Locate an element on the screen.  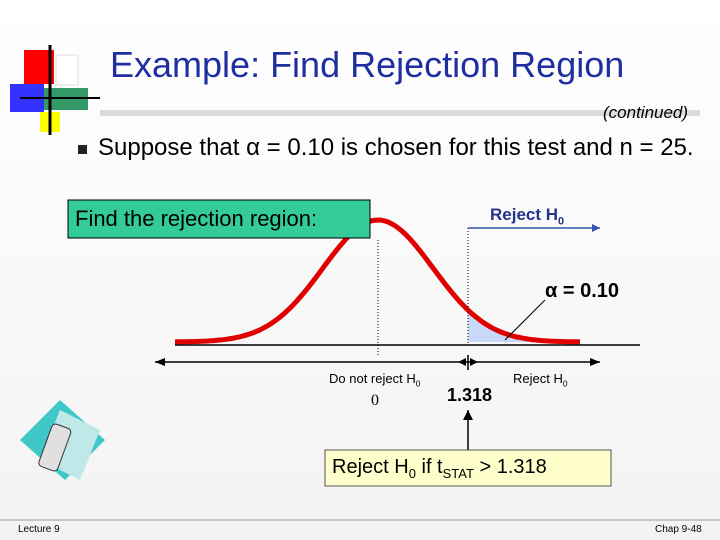
alpha-pointer is located at coordinates (525, 320).